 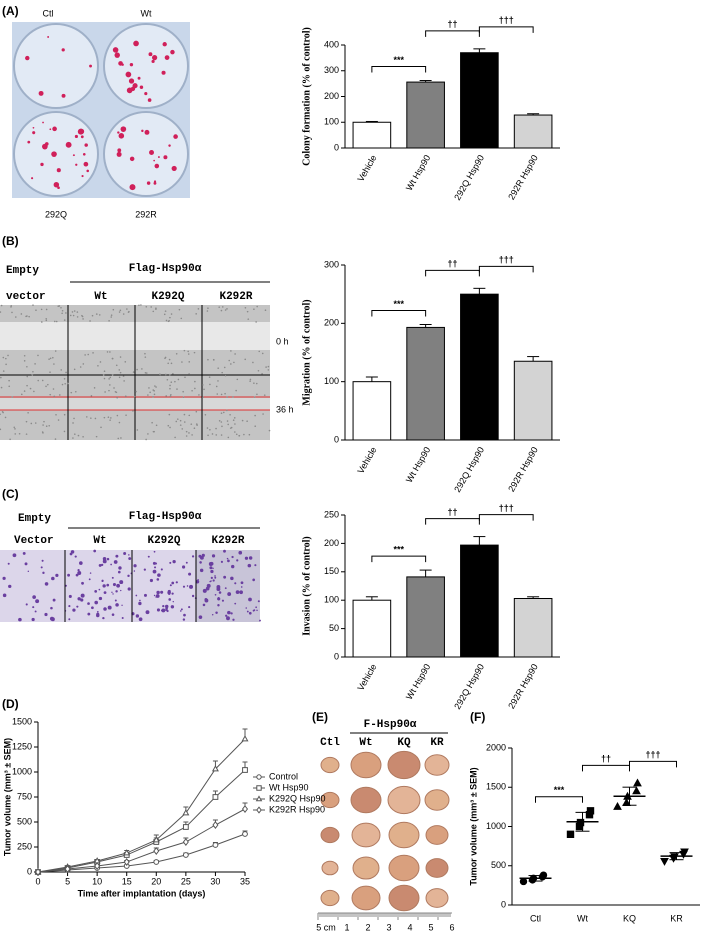 I want to click on x-axis-label: Time after implantation (days), so click(x=142, y=893).